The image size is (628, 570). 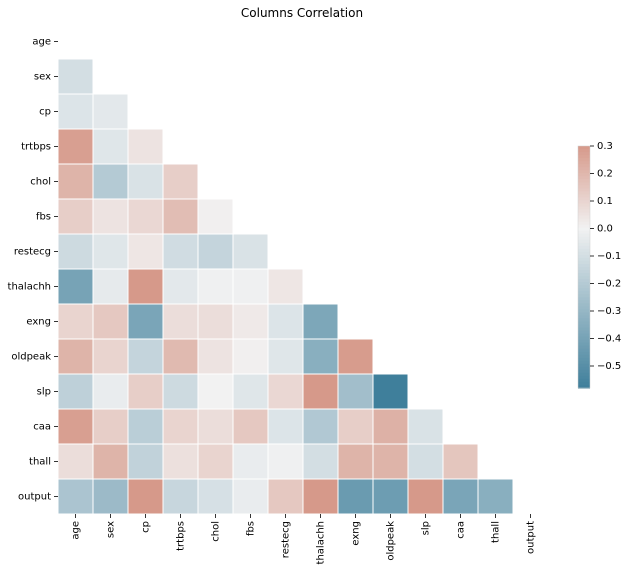 I want to click on cell-slp-restecg, so click(x=285, y=391).